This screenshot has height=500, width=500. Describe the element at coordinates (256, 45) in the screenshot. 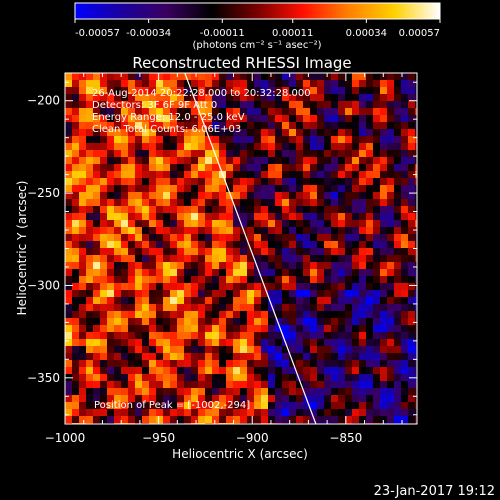

I see `colorbar-units: (photons cm⁻² s⁻¹ asec⁻²)` at that location.